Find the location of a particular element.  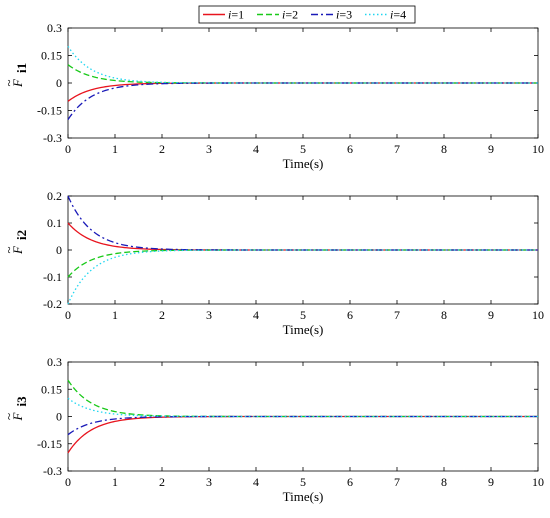

legend-entry: i=3 is located at coordinates (344, 15).